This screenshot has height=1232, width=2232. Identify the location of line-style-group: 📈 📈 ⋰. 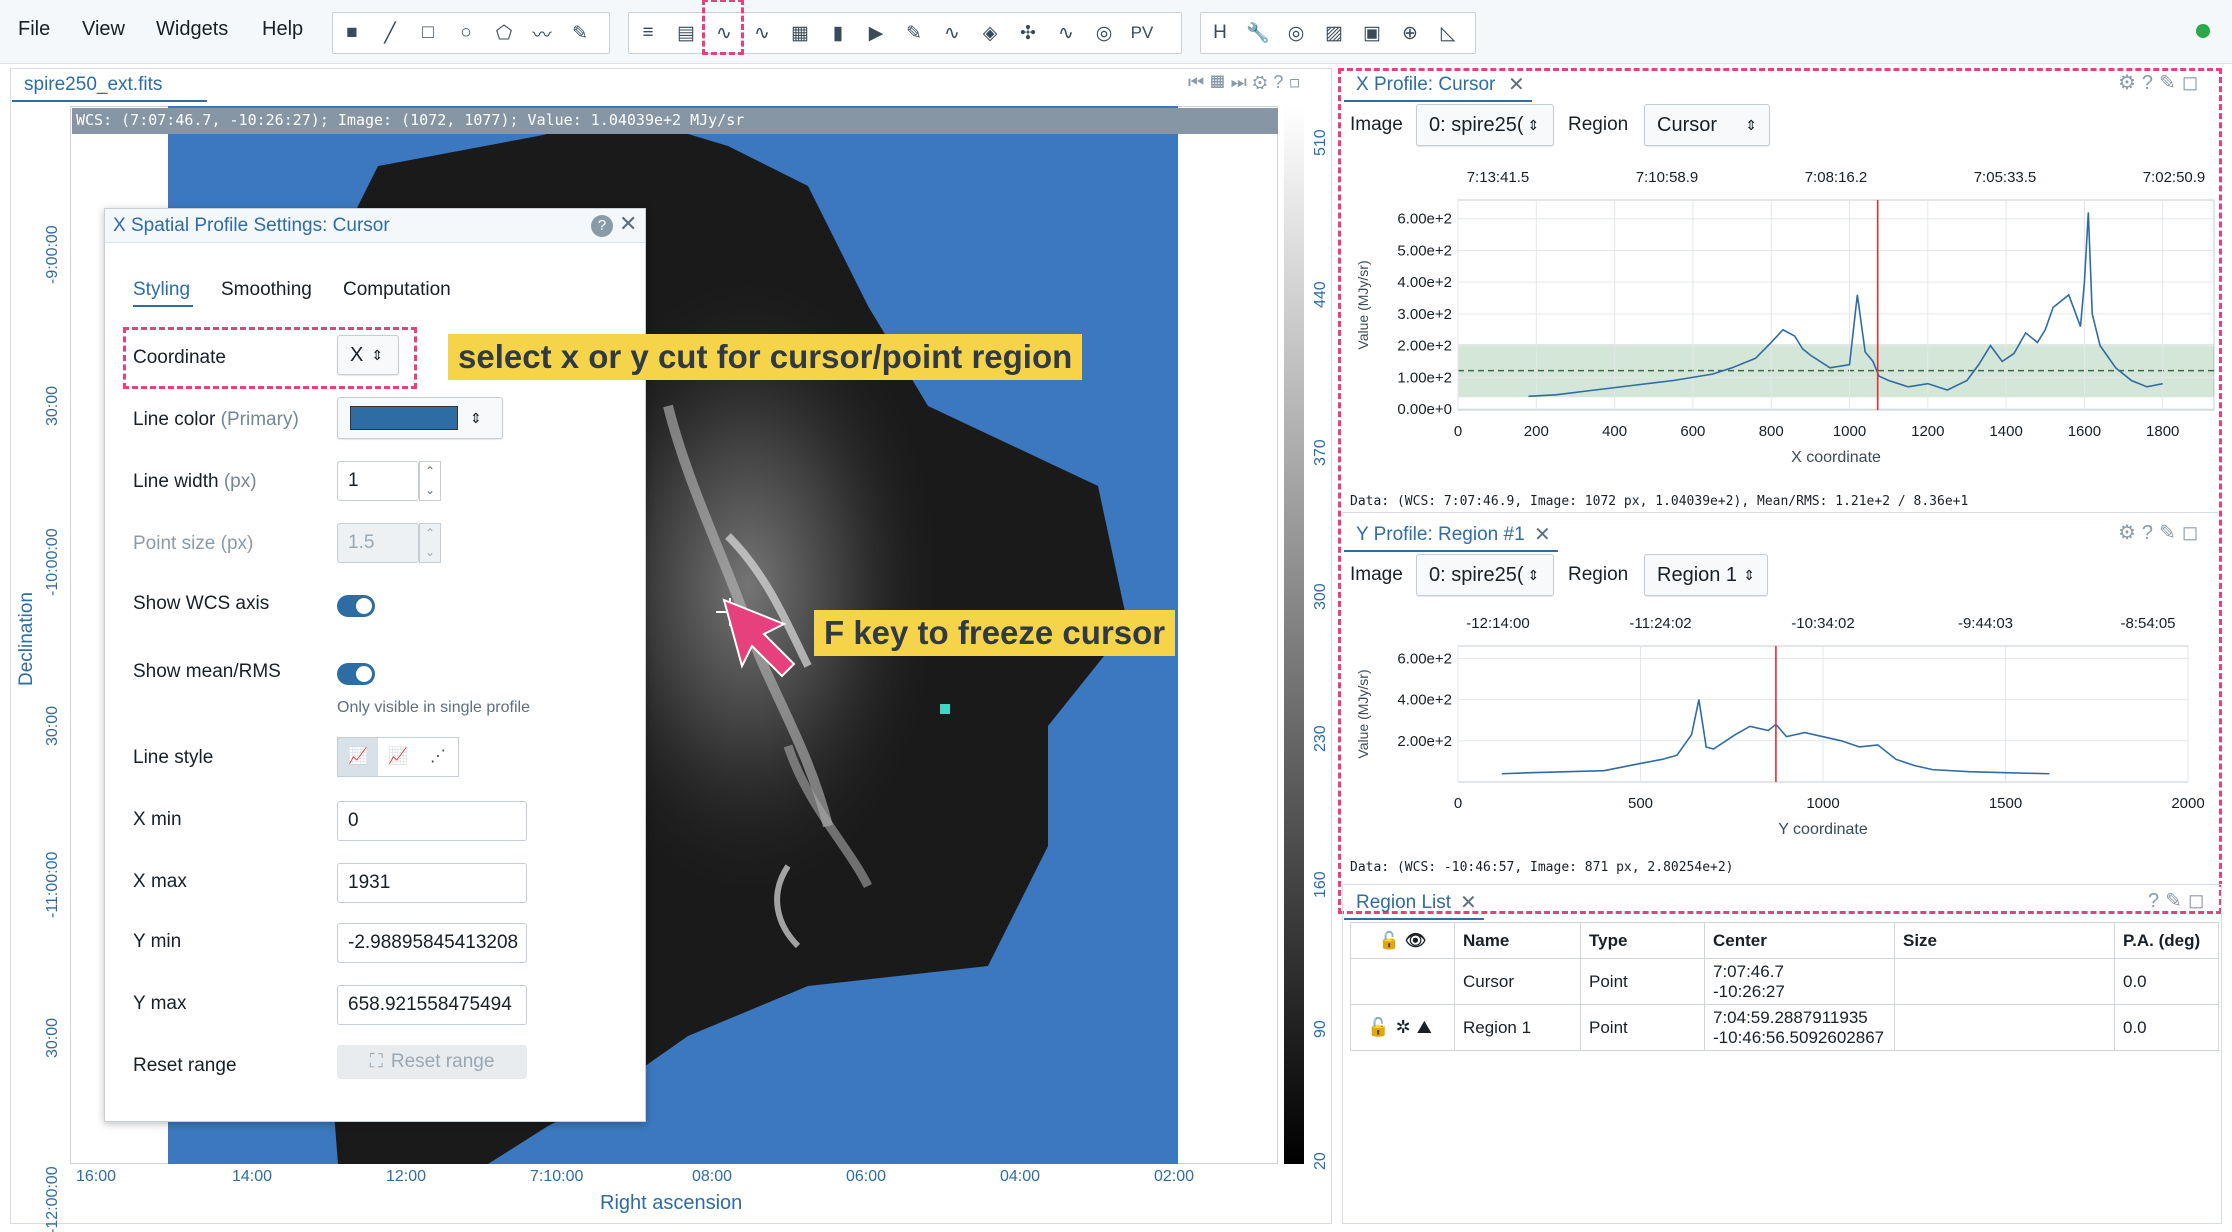
(398, 757).